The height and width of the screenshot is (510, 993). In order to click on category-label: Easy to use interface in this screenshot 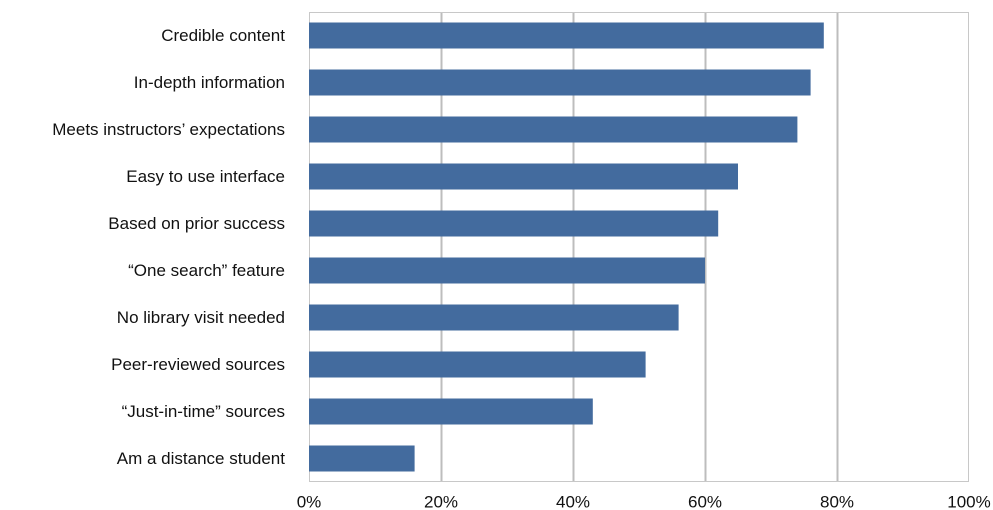, I will do `click(205, 176)`.